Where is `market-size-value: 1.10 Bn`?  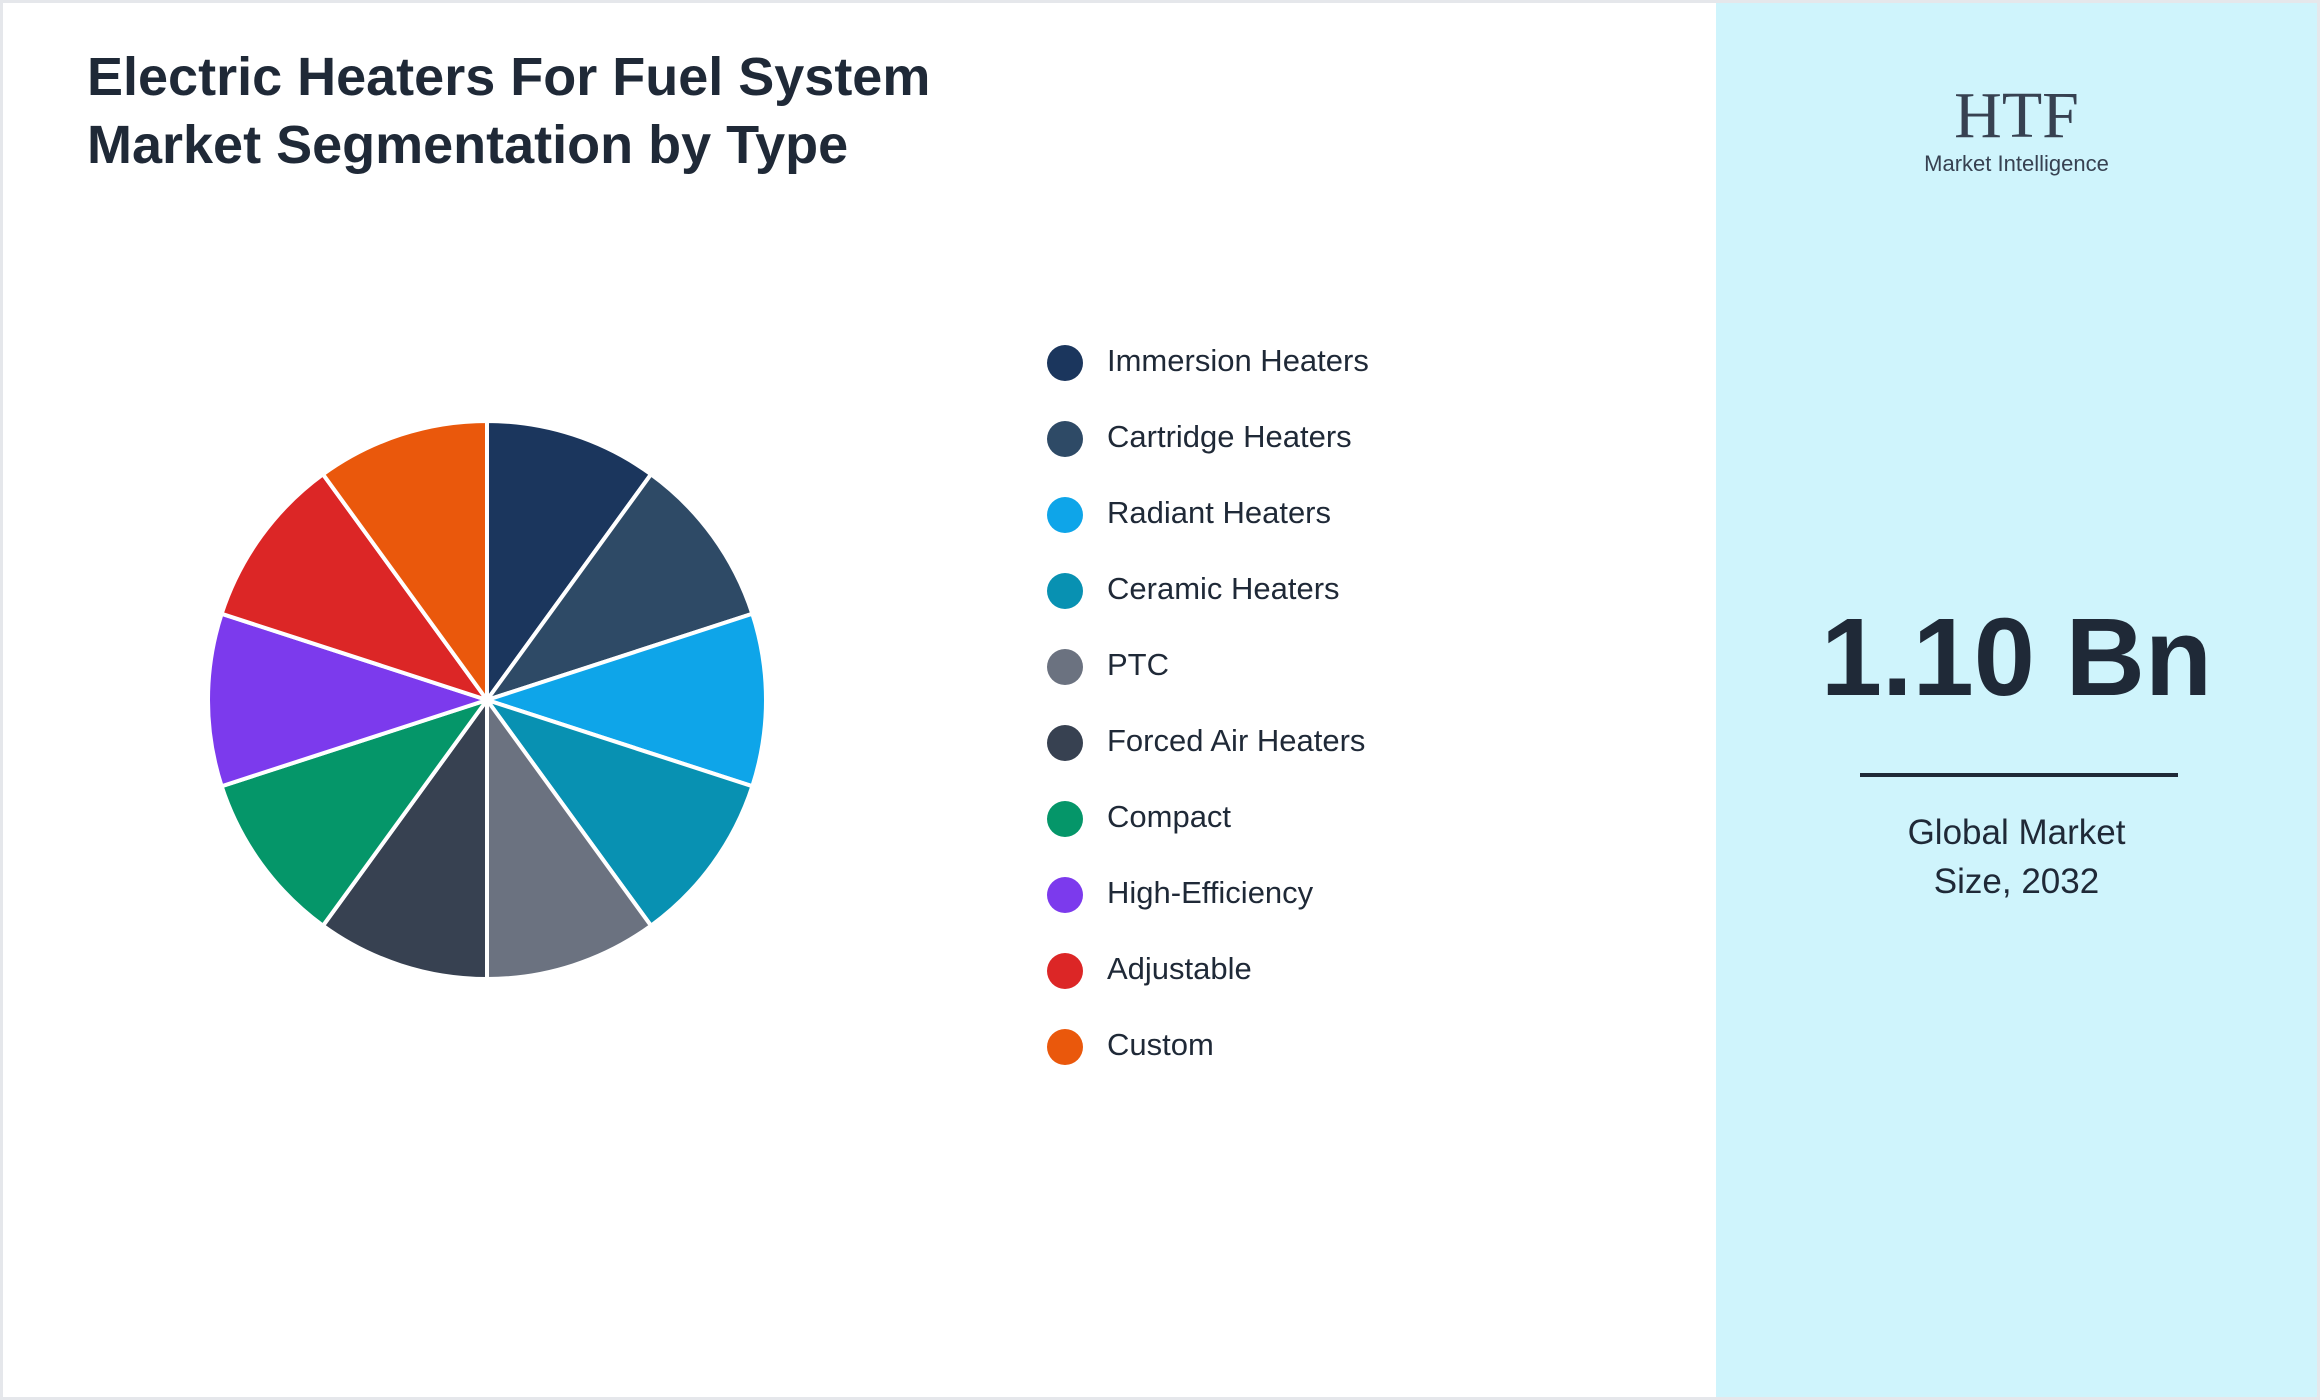
market-size-value: 1.10 Bn is located at coordinates (2016, 657).